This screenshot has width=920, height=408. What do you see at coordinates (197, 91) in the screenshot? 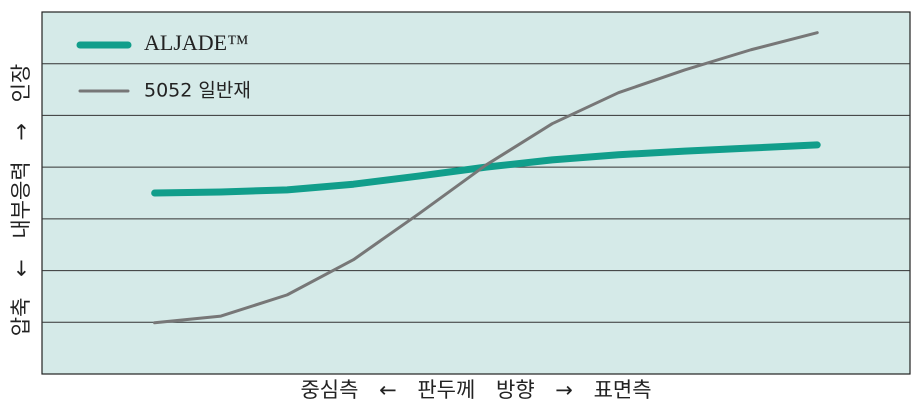
I see `legend-label: 5052 일반재` at bounding box center [197, 91].